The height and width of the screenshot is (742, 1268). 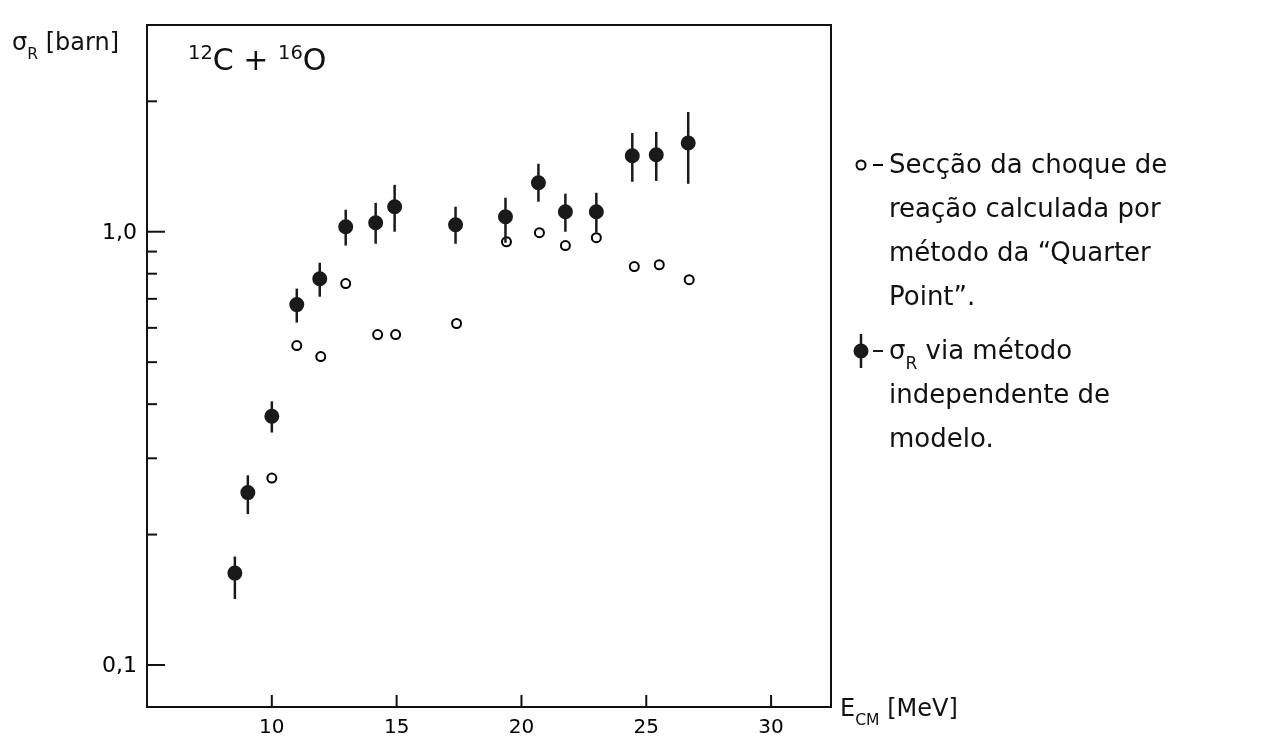 What do you see at coordinates (646, 726) in the screenshot?
I see `x-tick-label: 25` at bounding box center [646, 726].